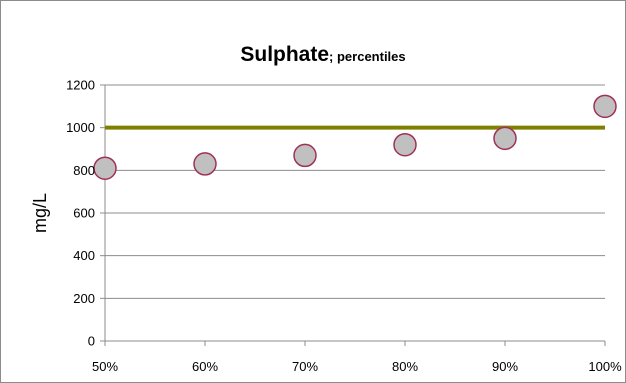 This screenshot has width=626, height=383. I want to click on y-tick-labels: 0 200 400 600 800 1000 1200, so click(80, 213).